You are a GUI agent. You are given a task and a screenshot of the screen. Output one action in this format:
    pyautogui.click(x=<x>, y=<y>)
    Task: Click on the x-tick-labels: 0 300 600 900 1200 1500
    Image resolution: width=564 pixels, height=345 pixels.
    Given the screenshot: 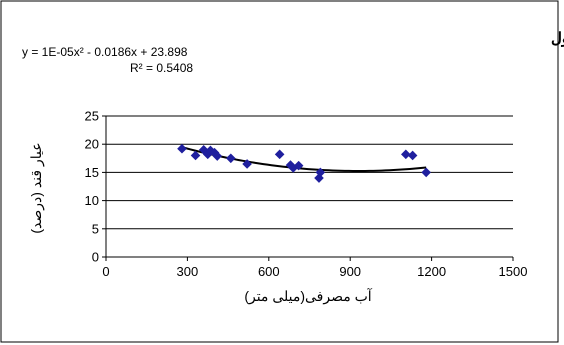 What is the action you would take?
    pyautogui.click(x=314, y=271)
    